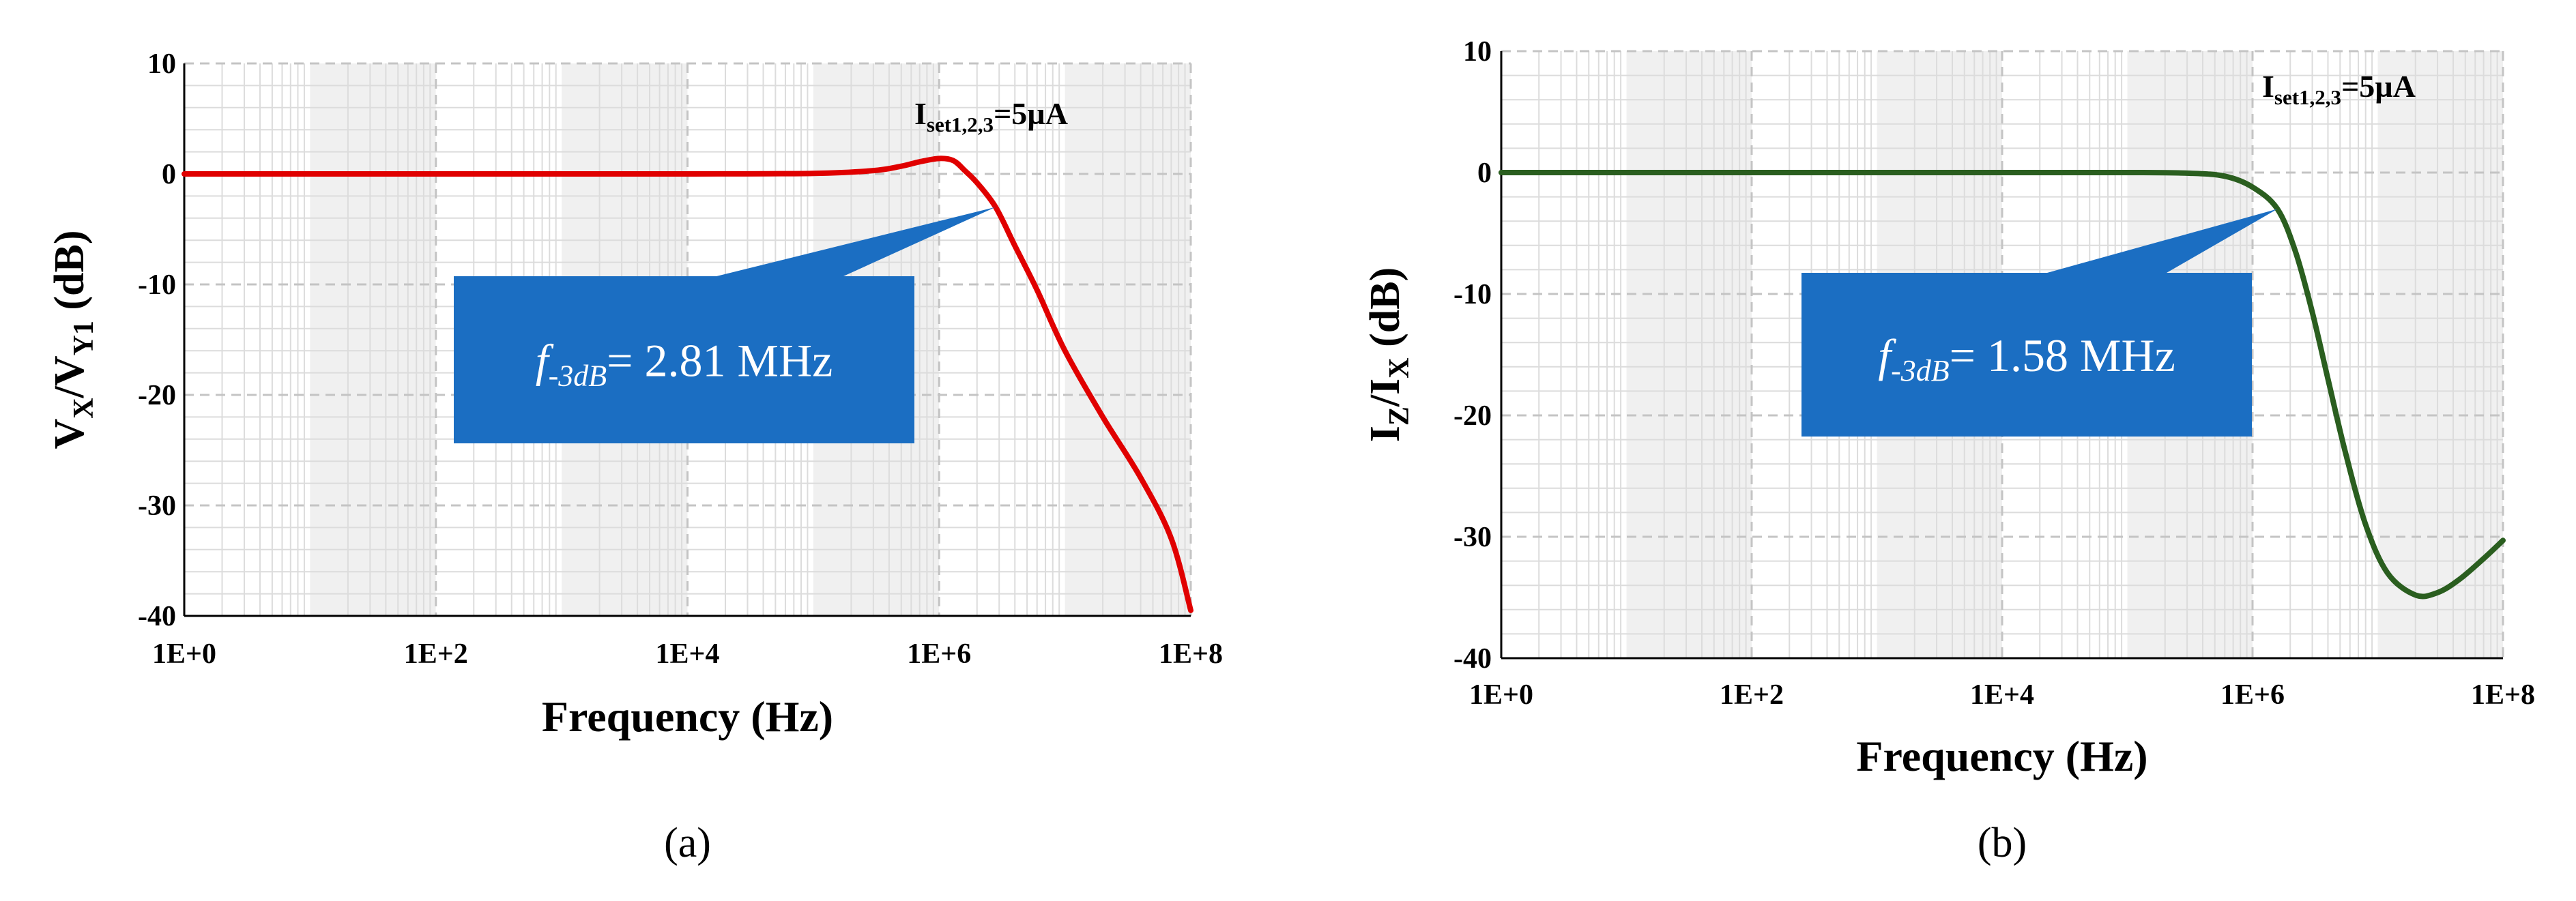 The height and width of the screenshot is (901, 2576). I want to click on y-axis-title-part: /V, so click(69, 376).